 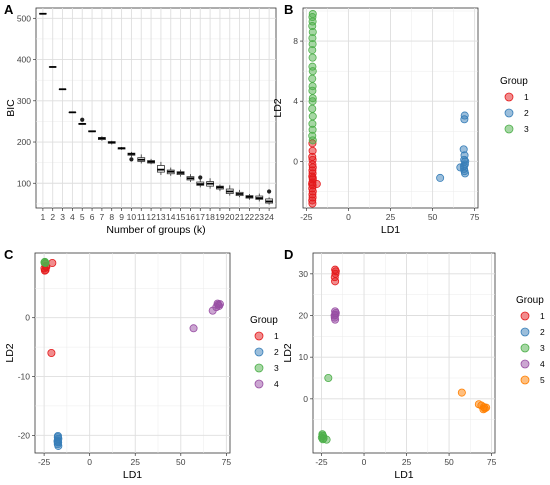 I want to click on tick-label-x: 14, so click(x=171, y=217).